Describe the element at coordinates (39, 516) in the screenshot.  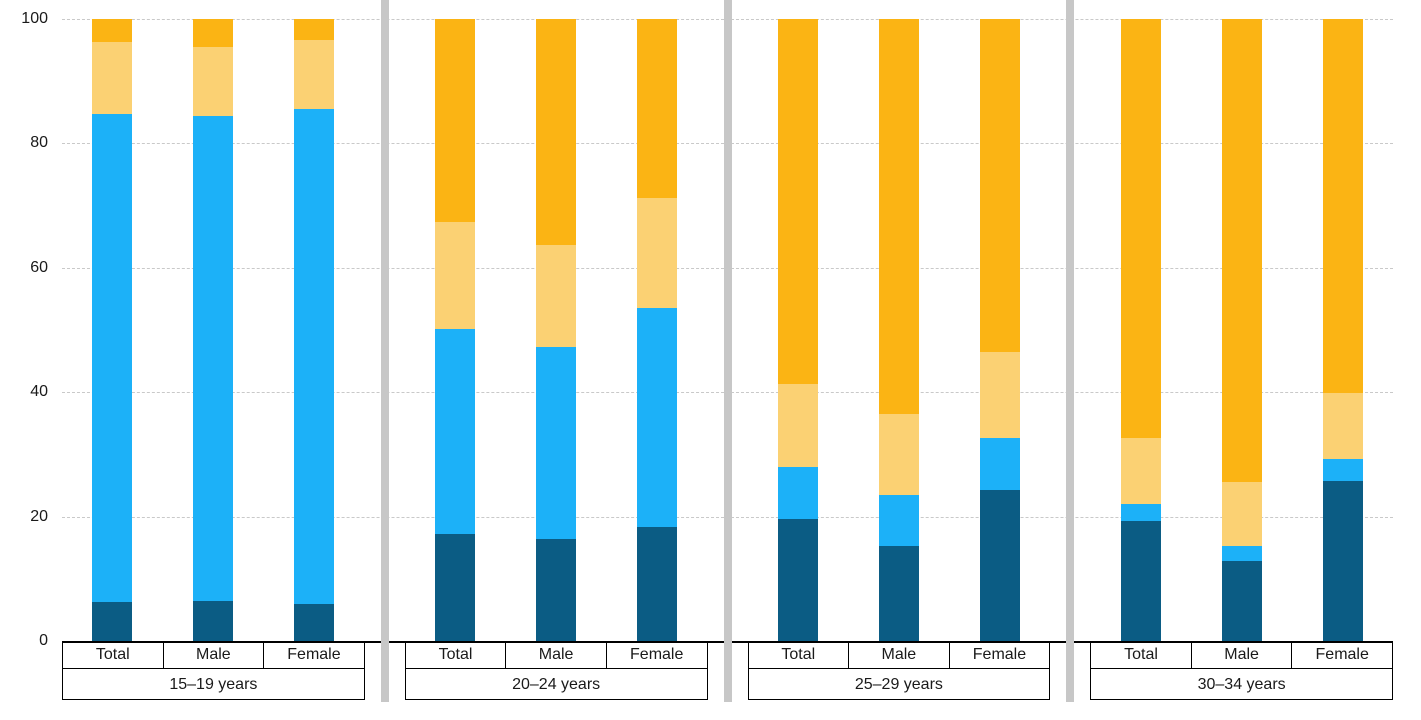
I see `y-tick-label-20: 20` at that location.